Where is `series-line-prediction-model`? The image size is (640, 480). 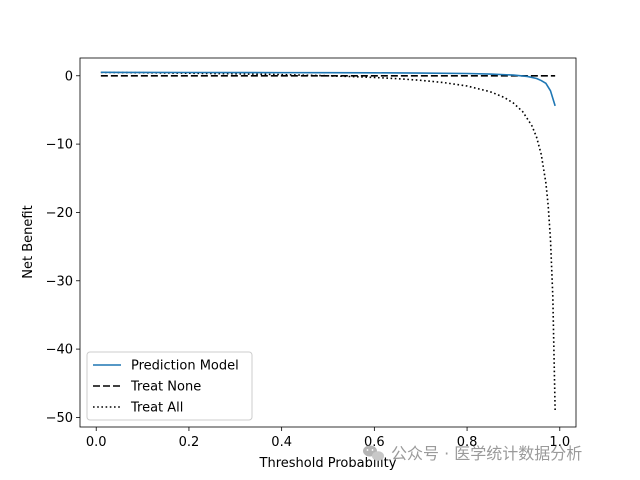
series-line-prediction-model is located at coordinates (328, 89).